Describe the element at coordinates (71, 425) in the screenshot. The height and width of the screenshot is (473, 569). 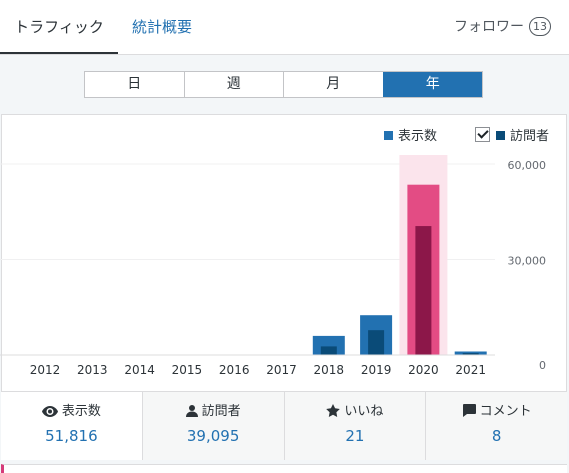
I see `stat-views: 表示数 51,816` at that location.